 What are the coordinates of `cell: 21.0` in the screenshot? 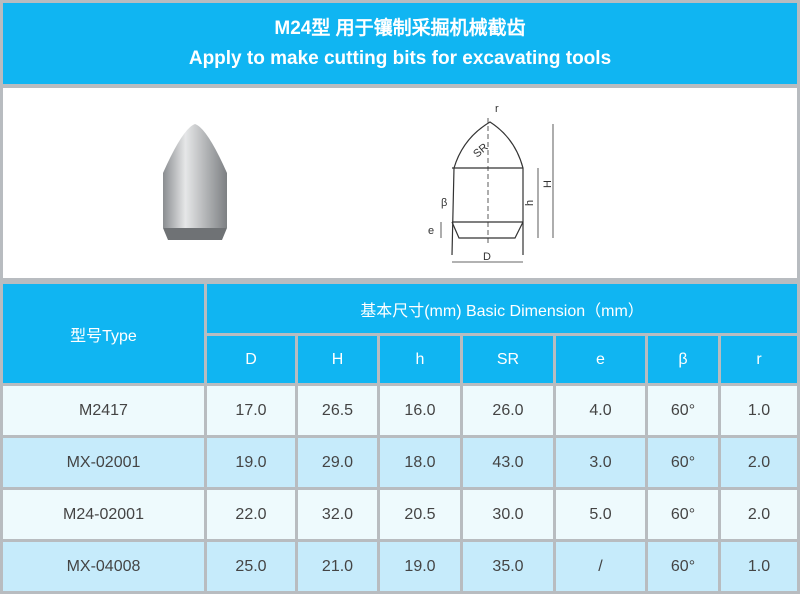 It's located at (337, 566).